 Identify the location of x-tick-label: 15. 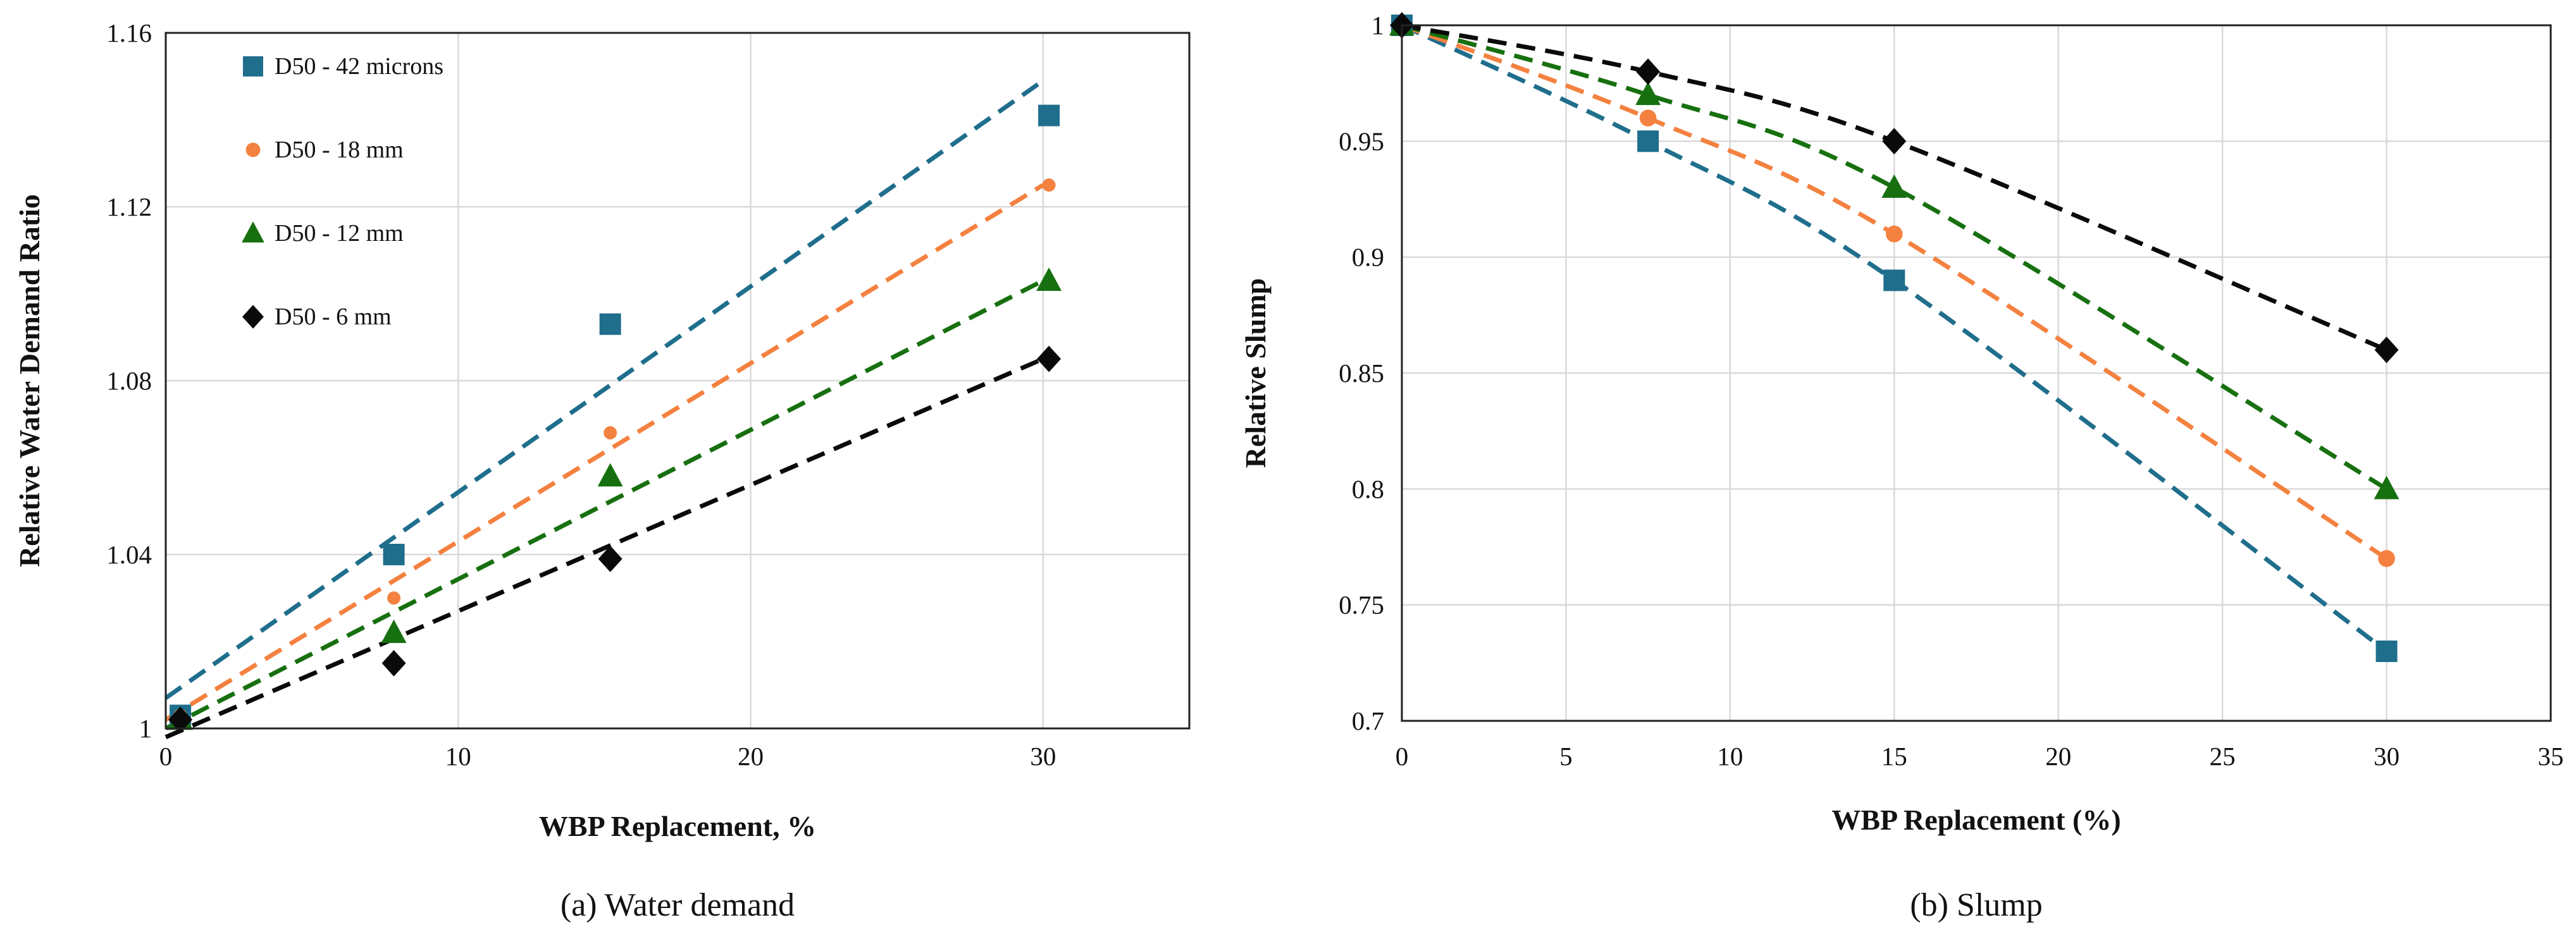
(1894, 756).